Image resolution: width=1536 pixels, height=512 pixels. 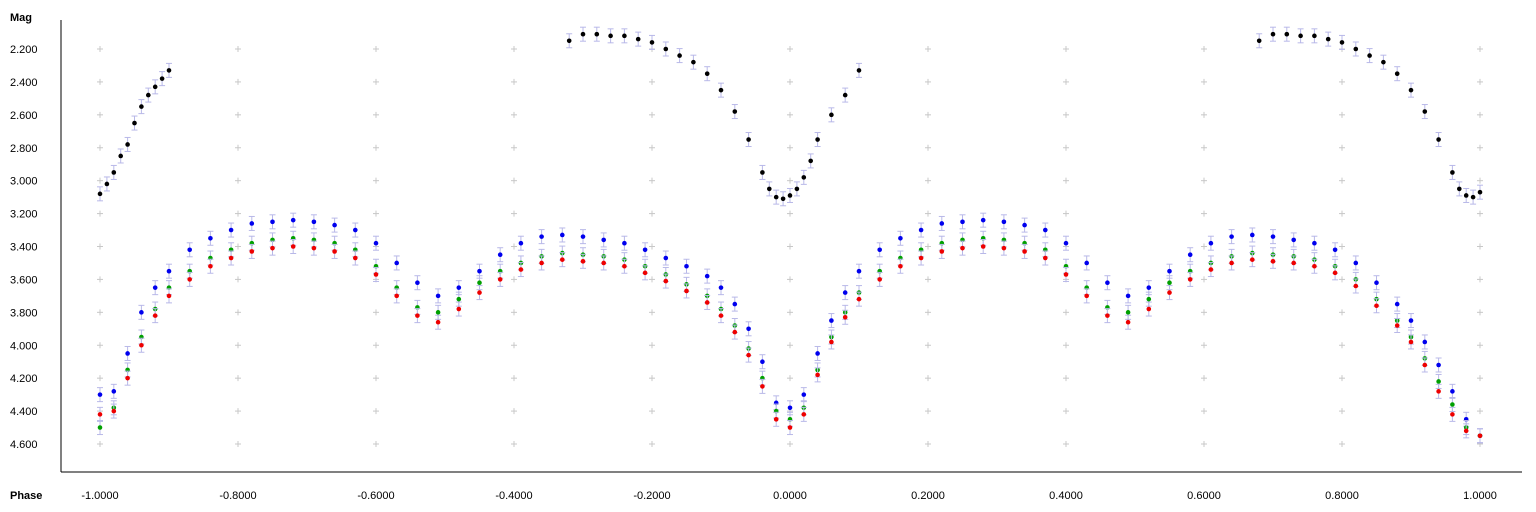 I want to click on y-tick-label: 2.400, so click(x=24, y=83).